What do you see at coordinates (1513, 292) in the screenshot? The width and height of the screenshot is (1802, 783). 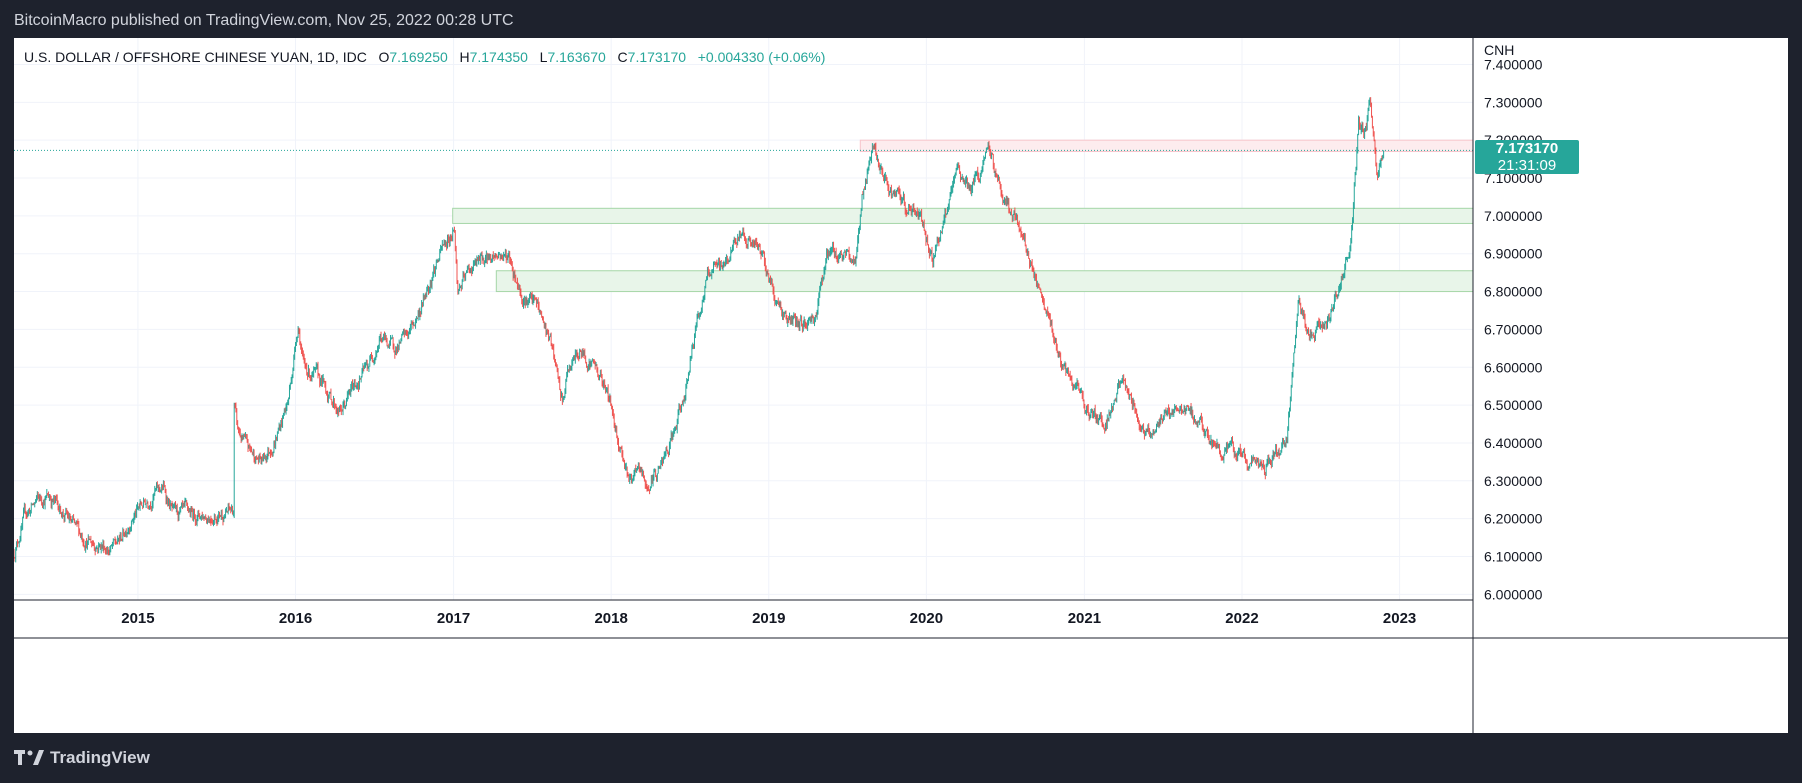 I see `y-tick-label: 6.800000` at bounding box center [1513, 292].